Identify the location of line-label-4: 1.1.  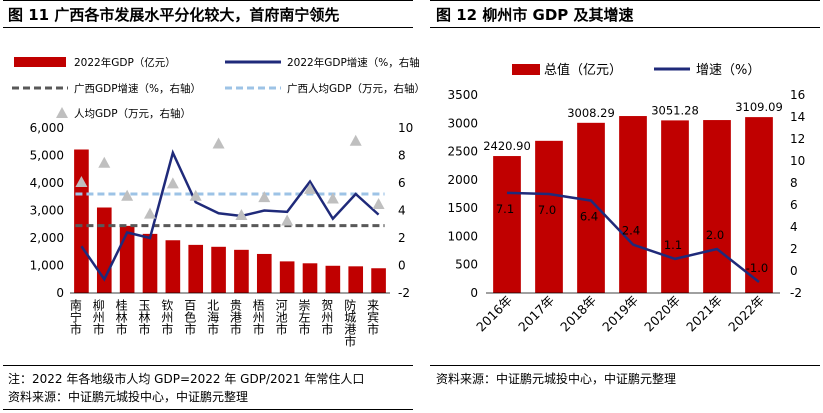
(673, 245).